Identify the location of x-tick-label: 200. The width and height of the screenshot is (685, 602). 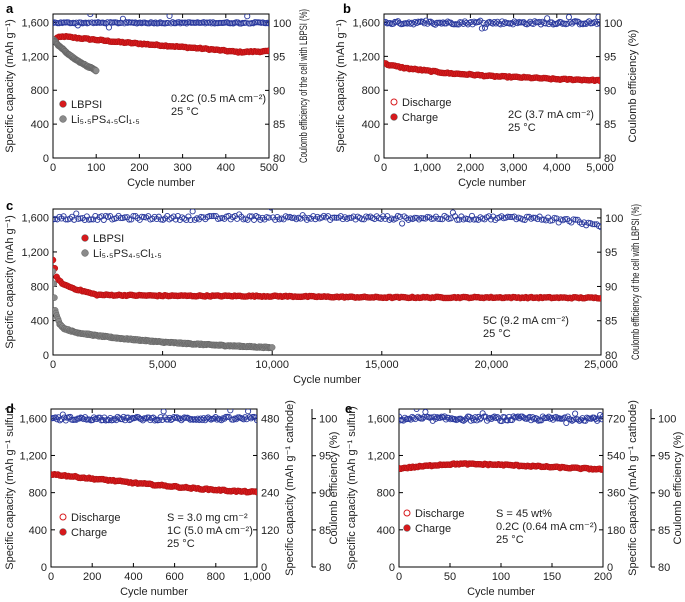
(139, 168).